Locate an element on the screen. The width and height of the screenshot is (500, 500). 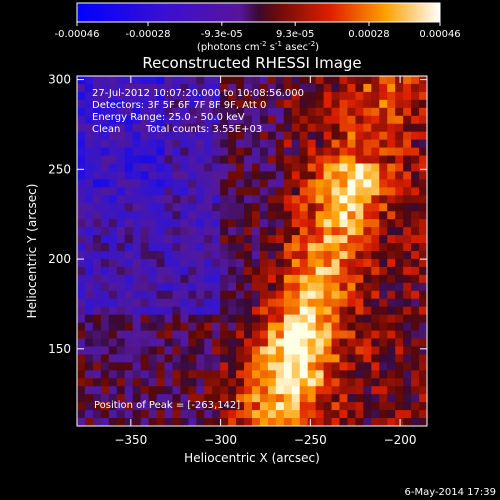
annotation-clean: Clean is located at coordinates (106, 129).